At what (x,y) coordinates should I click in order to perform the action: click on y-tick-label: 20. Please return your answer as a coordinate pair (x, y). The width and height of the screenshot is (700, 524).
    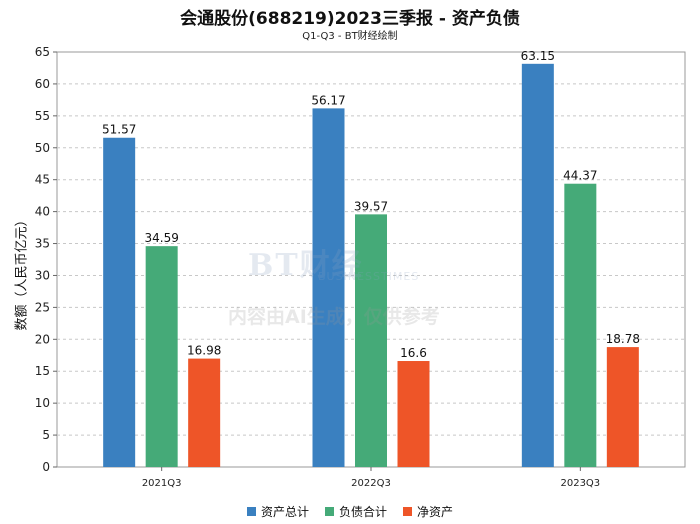
    Looking at the image, I should click on (42, 339).